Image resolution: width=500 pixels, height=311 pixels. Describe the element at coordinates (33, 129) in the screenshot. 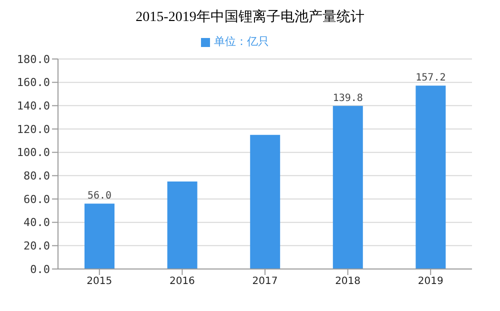

I see `y-tick-label: 120.0` at that location.